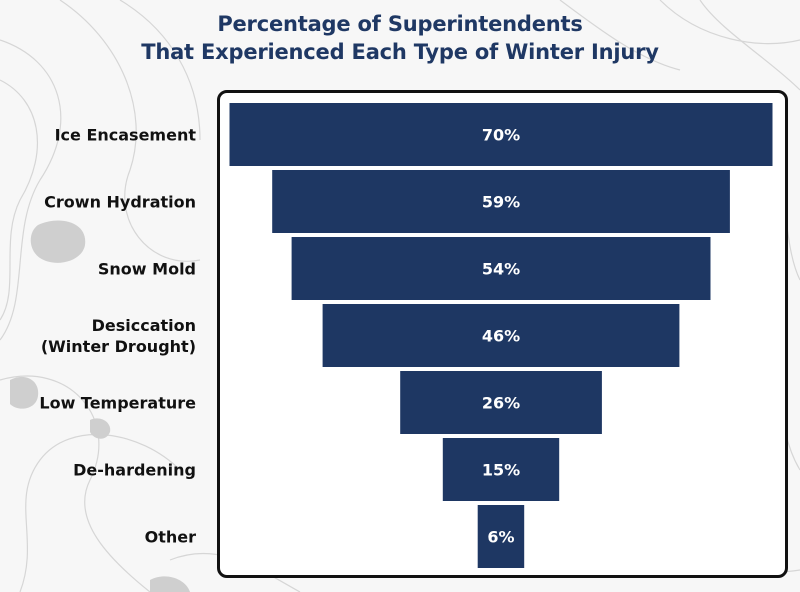 This screenshot has width=800, height=592. I want to click on category-label-0: Ice Encasement, so click(126, 135).